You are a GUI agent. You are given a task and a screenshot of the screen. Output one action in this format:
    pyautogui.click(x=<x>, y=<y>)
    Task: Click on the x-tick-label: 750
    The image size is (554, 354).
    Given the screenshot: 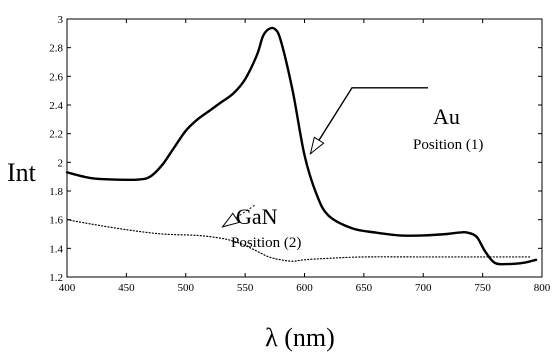 What is the action you would take?
    pyautogui.click(x=482, y=288)
    